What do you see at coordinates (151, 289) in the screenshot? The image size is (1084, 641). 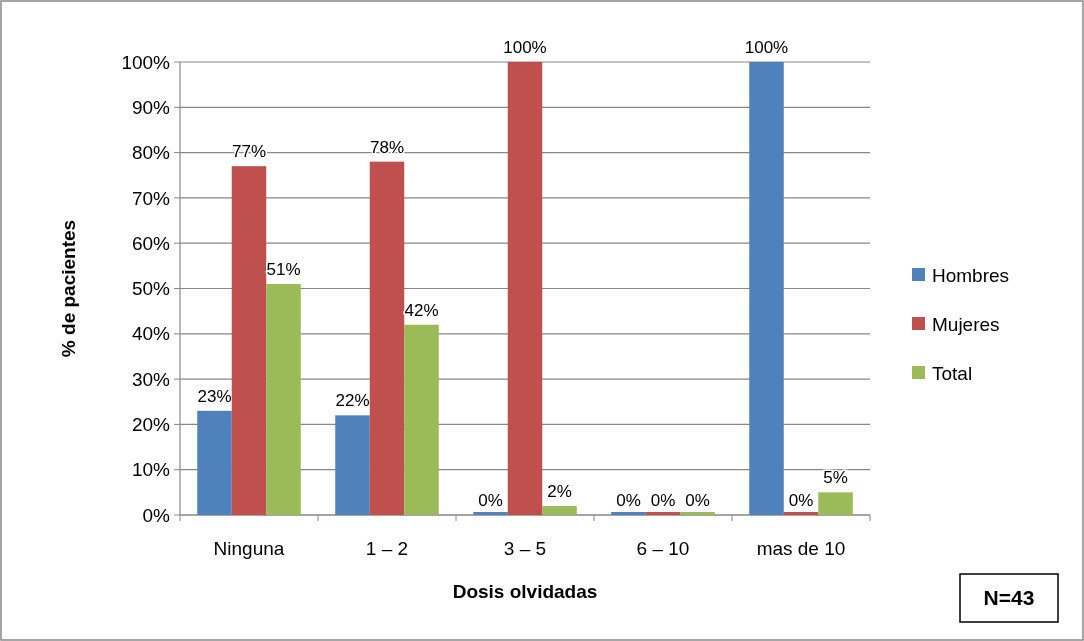 I see `y-tick-label: 50%` at bounding box center [151, 289].